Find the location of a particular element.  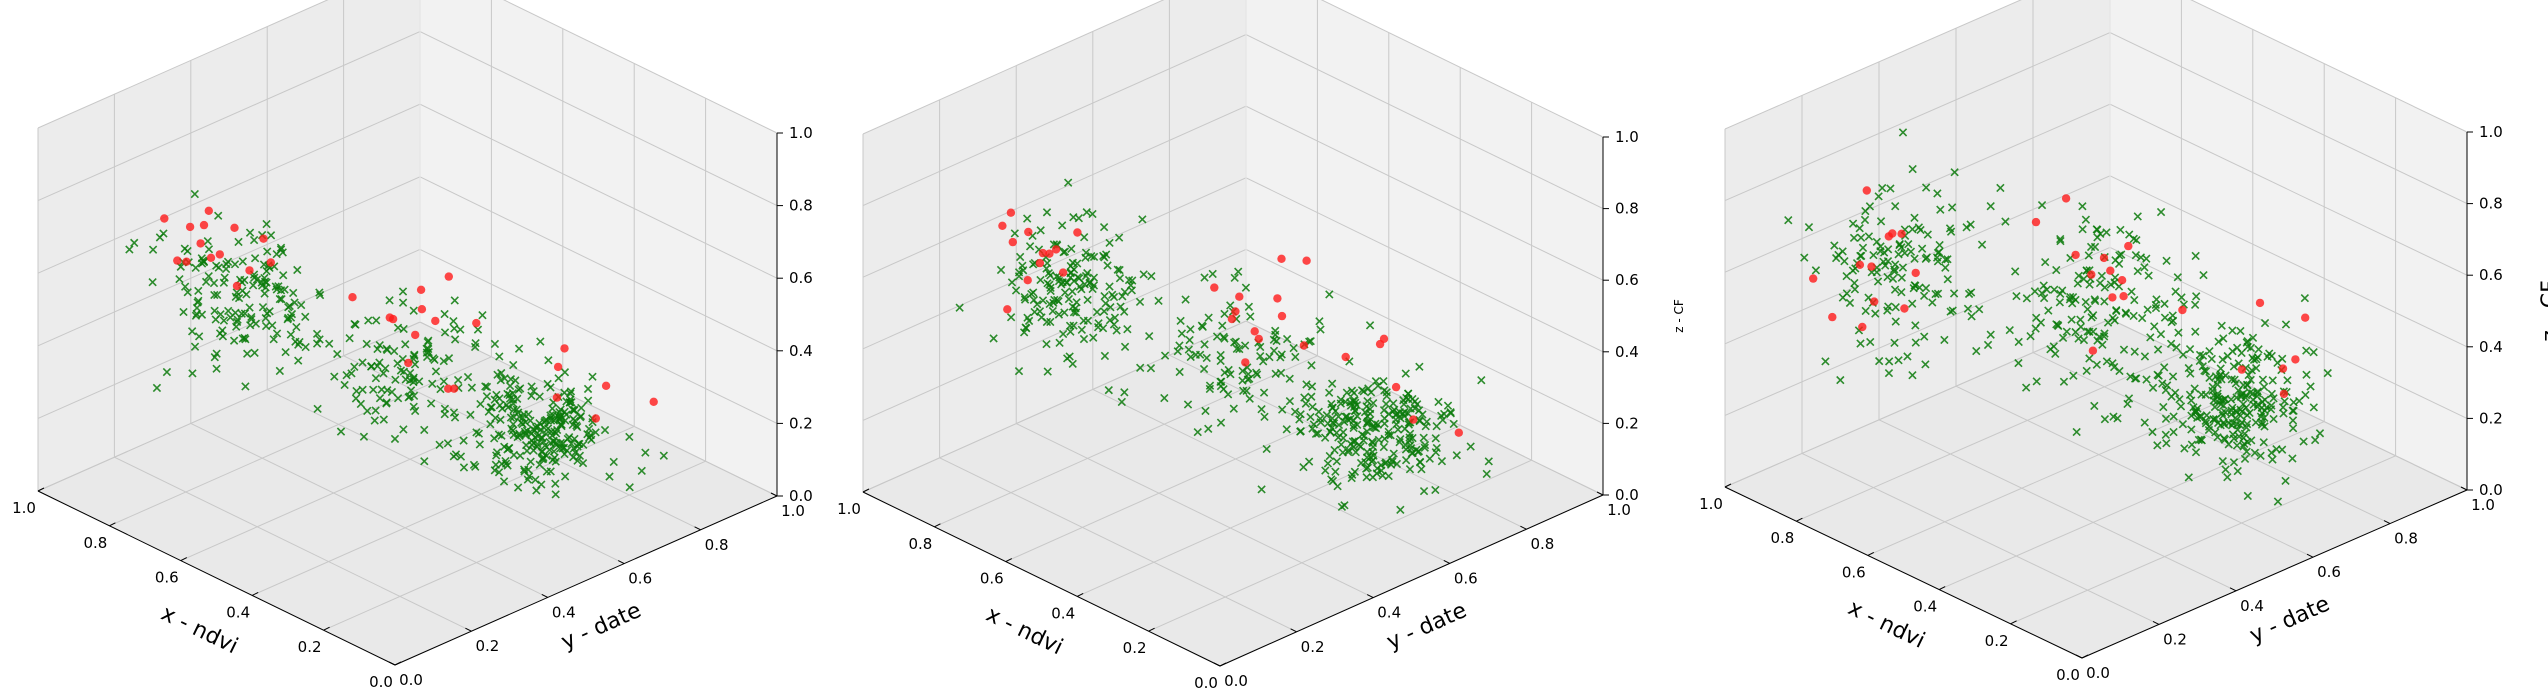

y-tick-mark is located at coordinates (2310, 555).